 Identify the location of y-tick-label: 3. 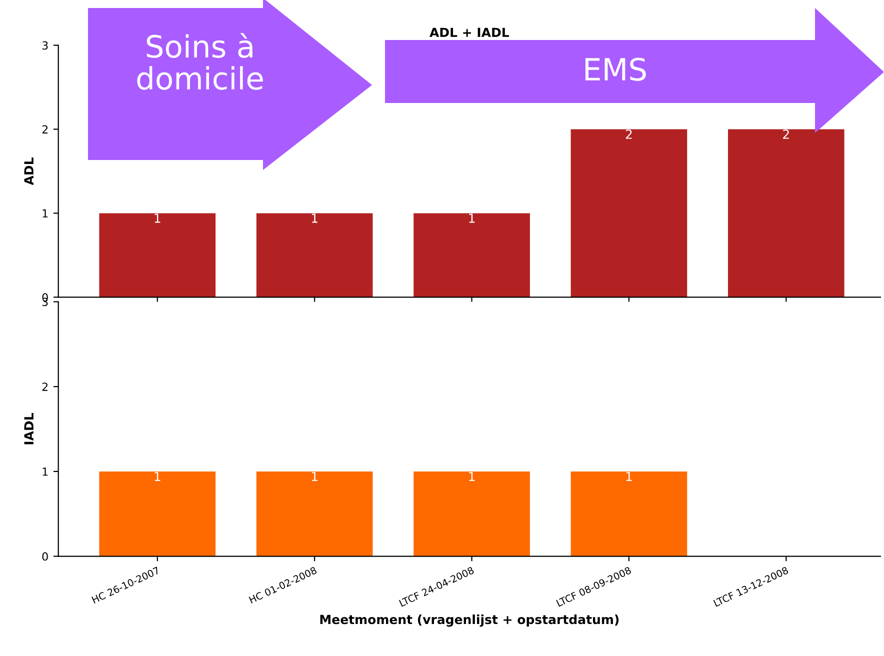
(45, 45).